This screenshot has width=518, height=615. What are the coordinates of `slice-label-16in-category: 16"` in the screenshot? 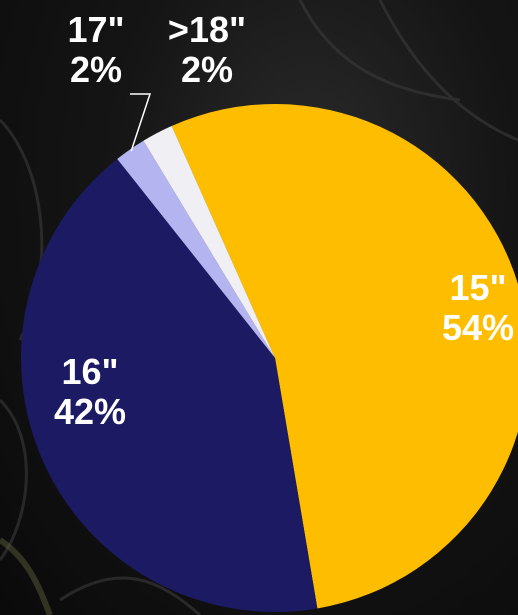 It's located at (90, 371).